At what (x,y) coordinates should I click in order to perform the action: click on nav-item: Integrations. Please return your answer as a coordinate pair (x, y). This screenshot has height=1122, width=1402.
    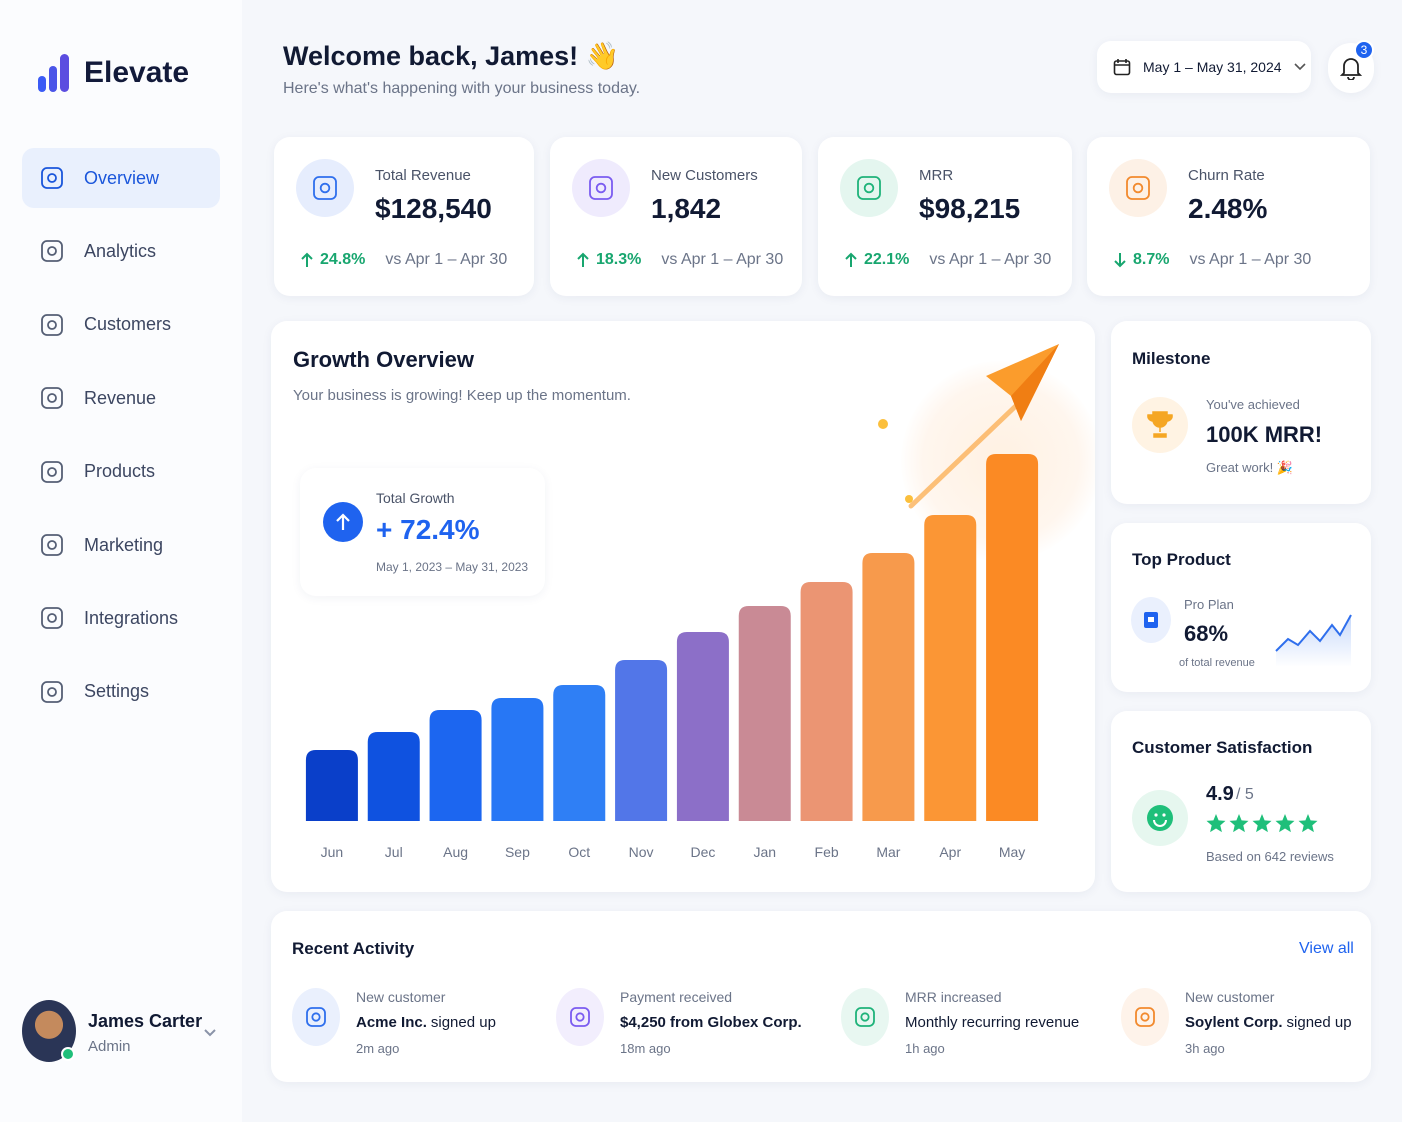
    Looking at the image, I should click on (121, 618).